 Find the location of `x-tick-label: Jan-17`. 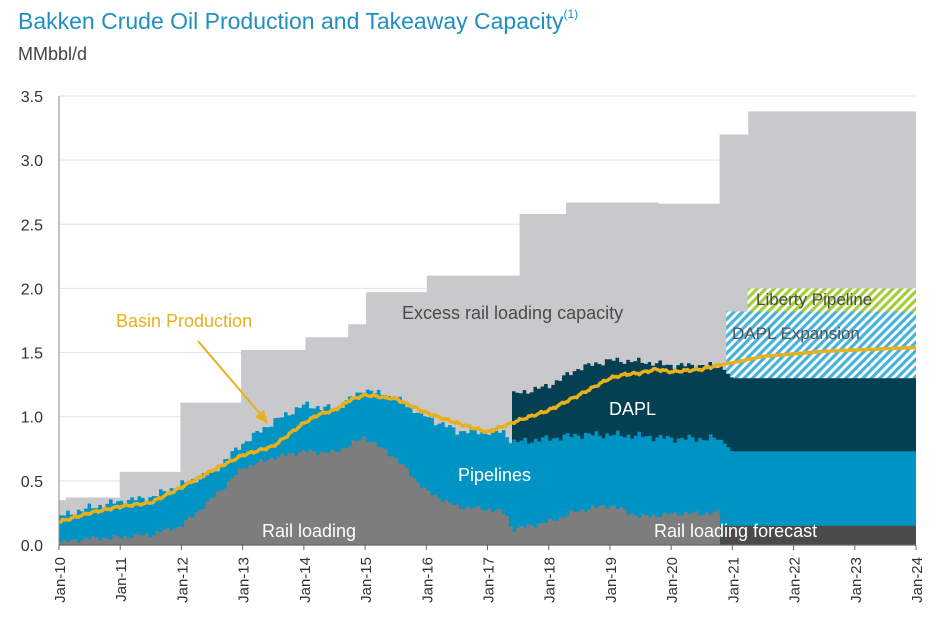

x-tick-label: Jan-17 is located at coordinates (489, 580).